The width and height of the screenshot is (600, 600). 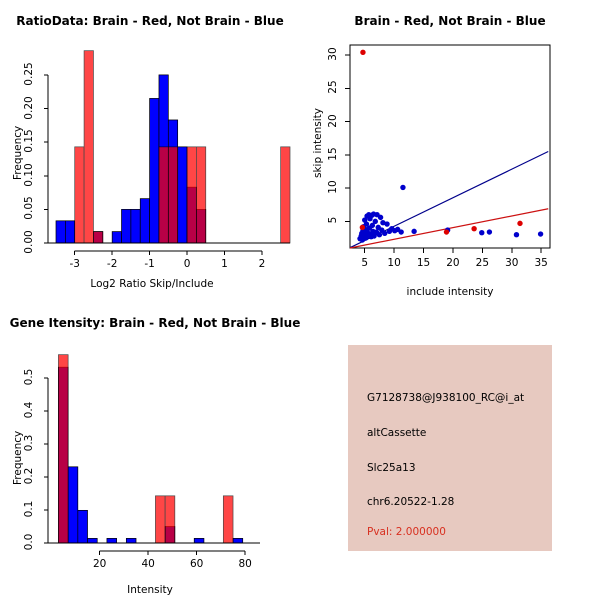 I want to click on ratio-histogram-title: RatioData: Brain - Red, Not Brain - Blue, so click(x=150, y=21).